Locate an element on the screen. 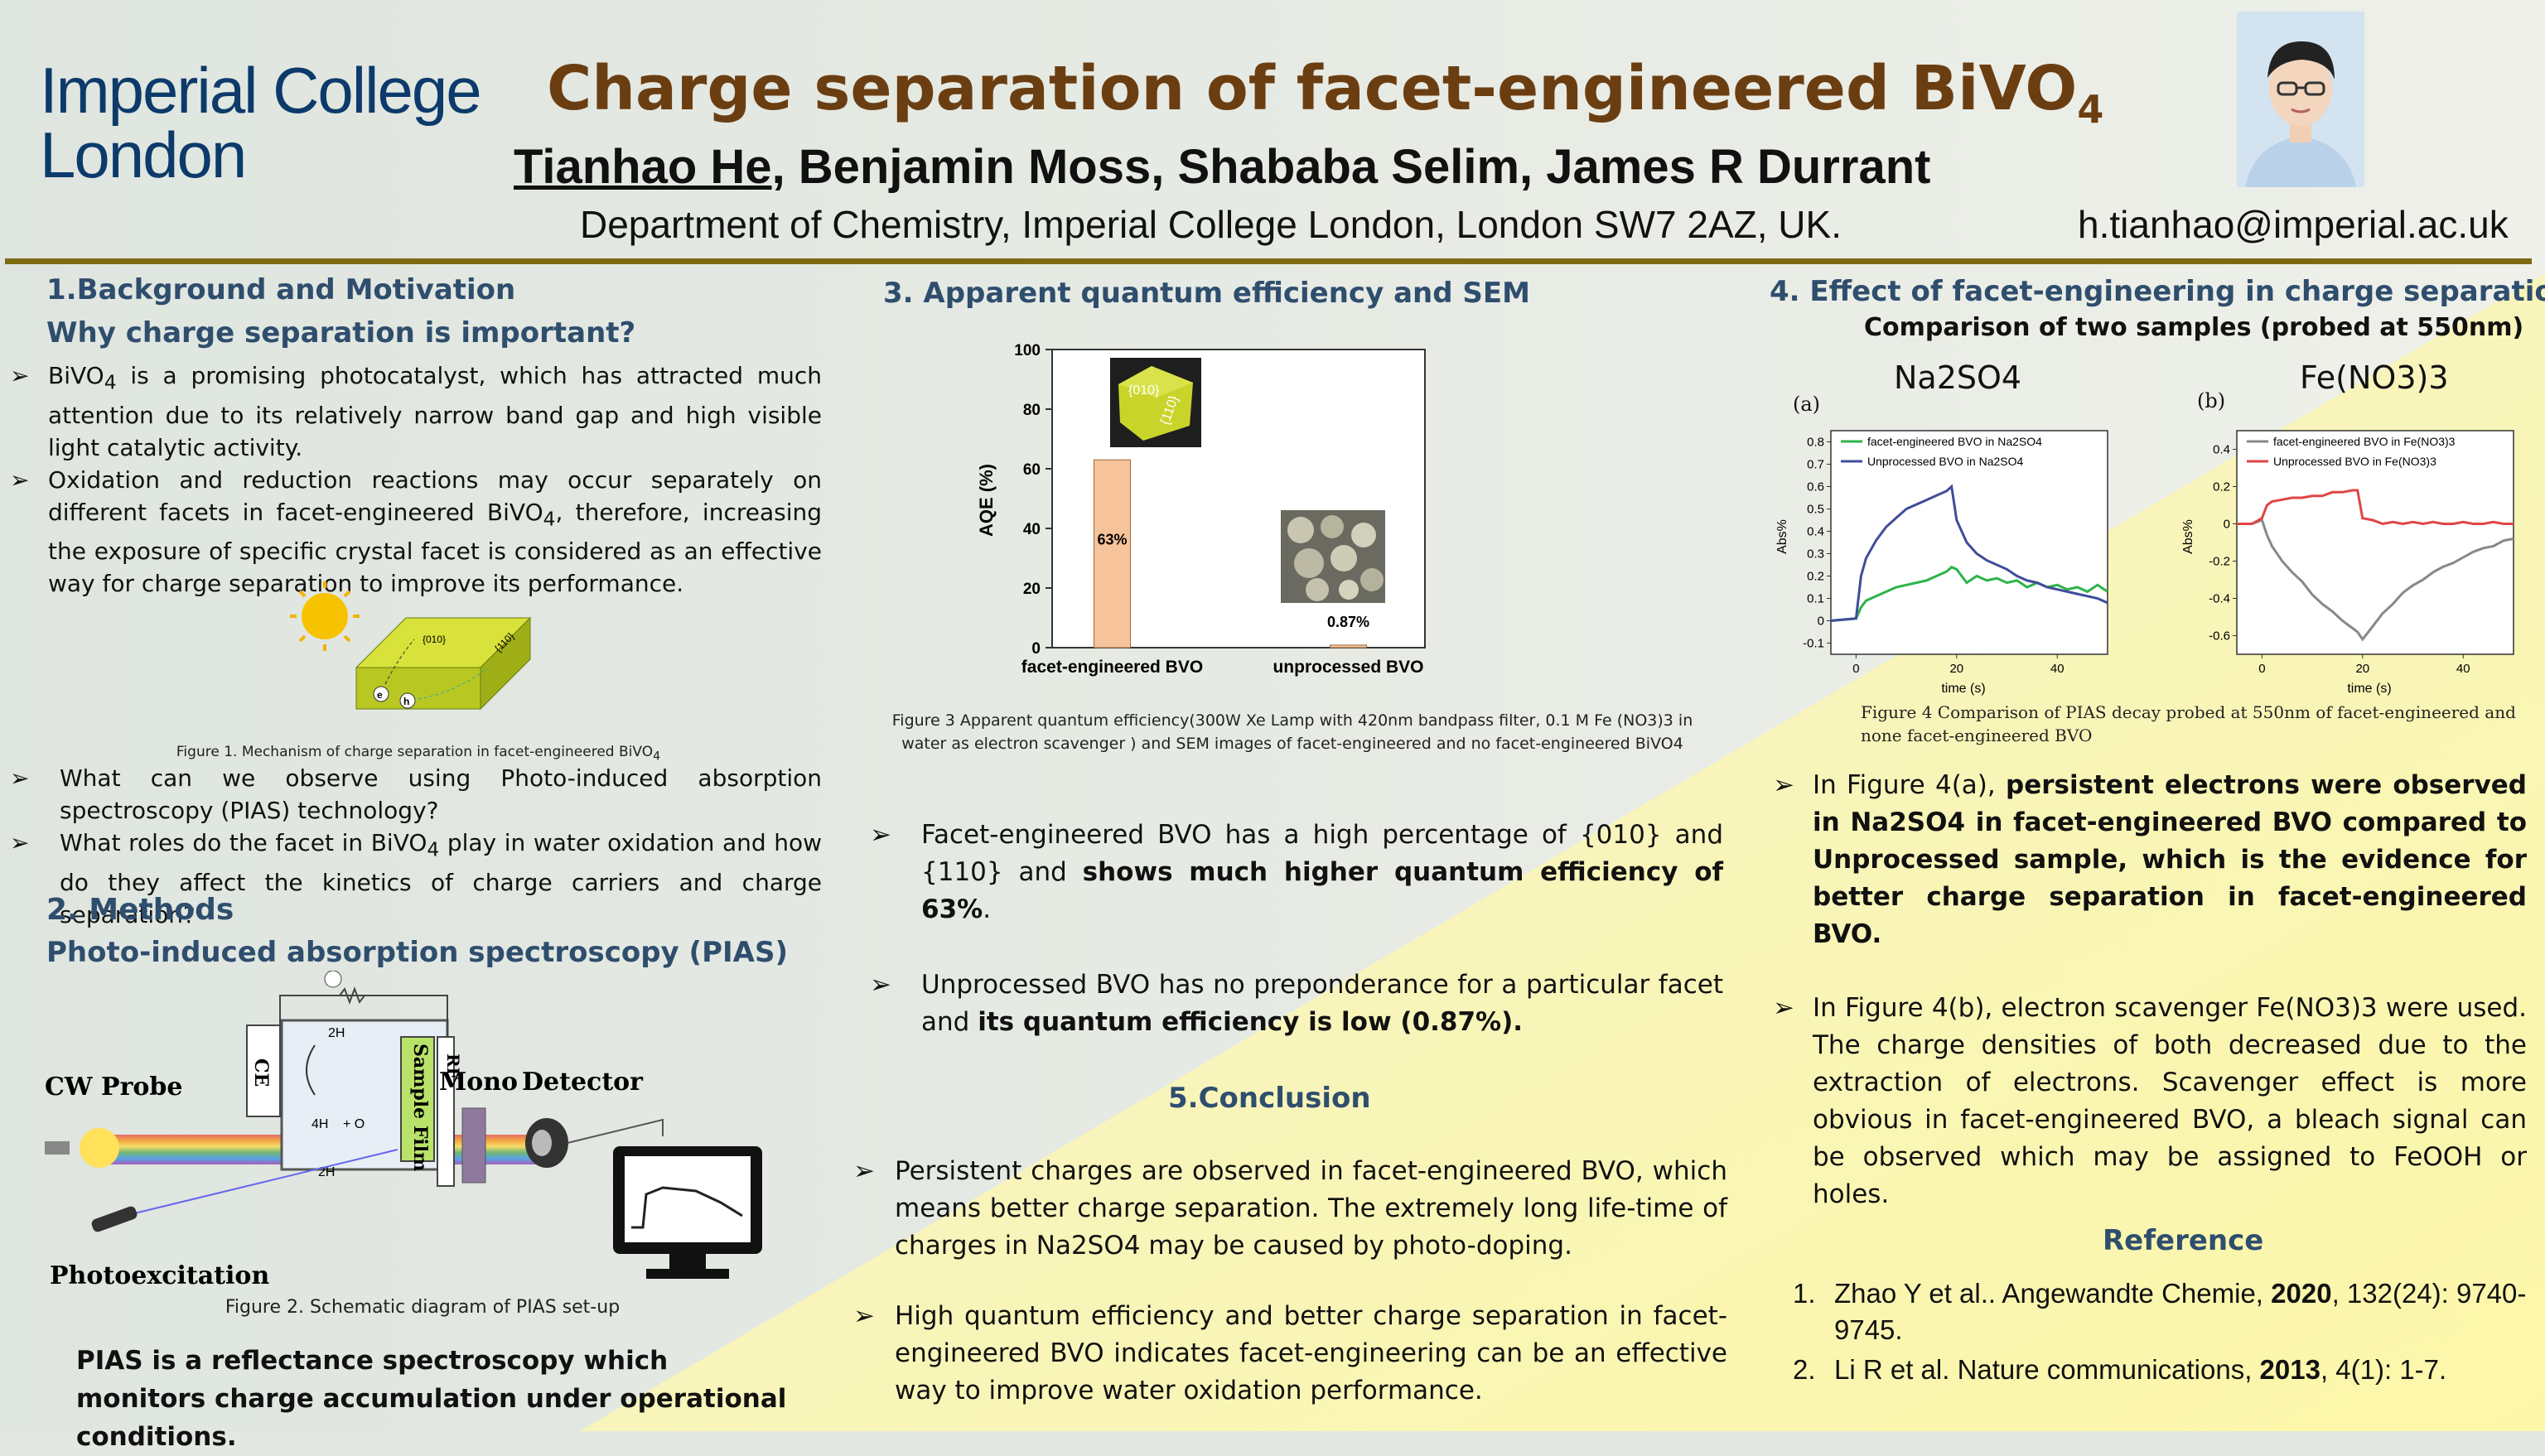  label-photoexcitation: Photoexcitation is located at coordinates (159, 1275).